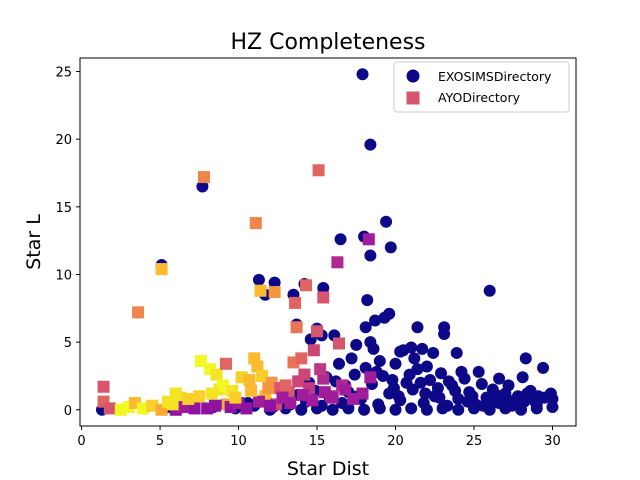 The width and height of the screenshot is (640, 480). Describe the element at coordinates (238, 441) in the screenshot. I see `x-tick-label: 10` at that location.